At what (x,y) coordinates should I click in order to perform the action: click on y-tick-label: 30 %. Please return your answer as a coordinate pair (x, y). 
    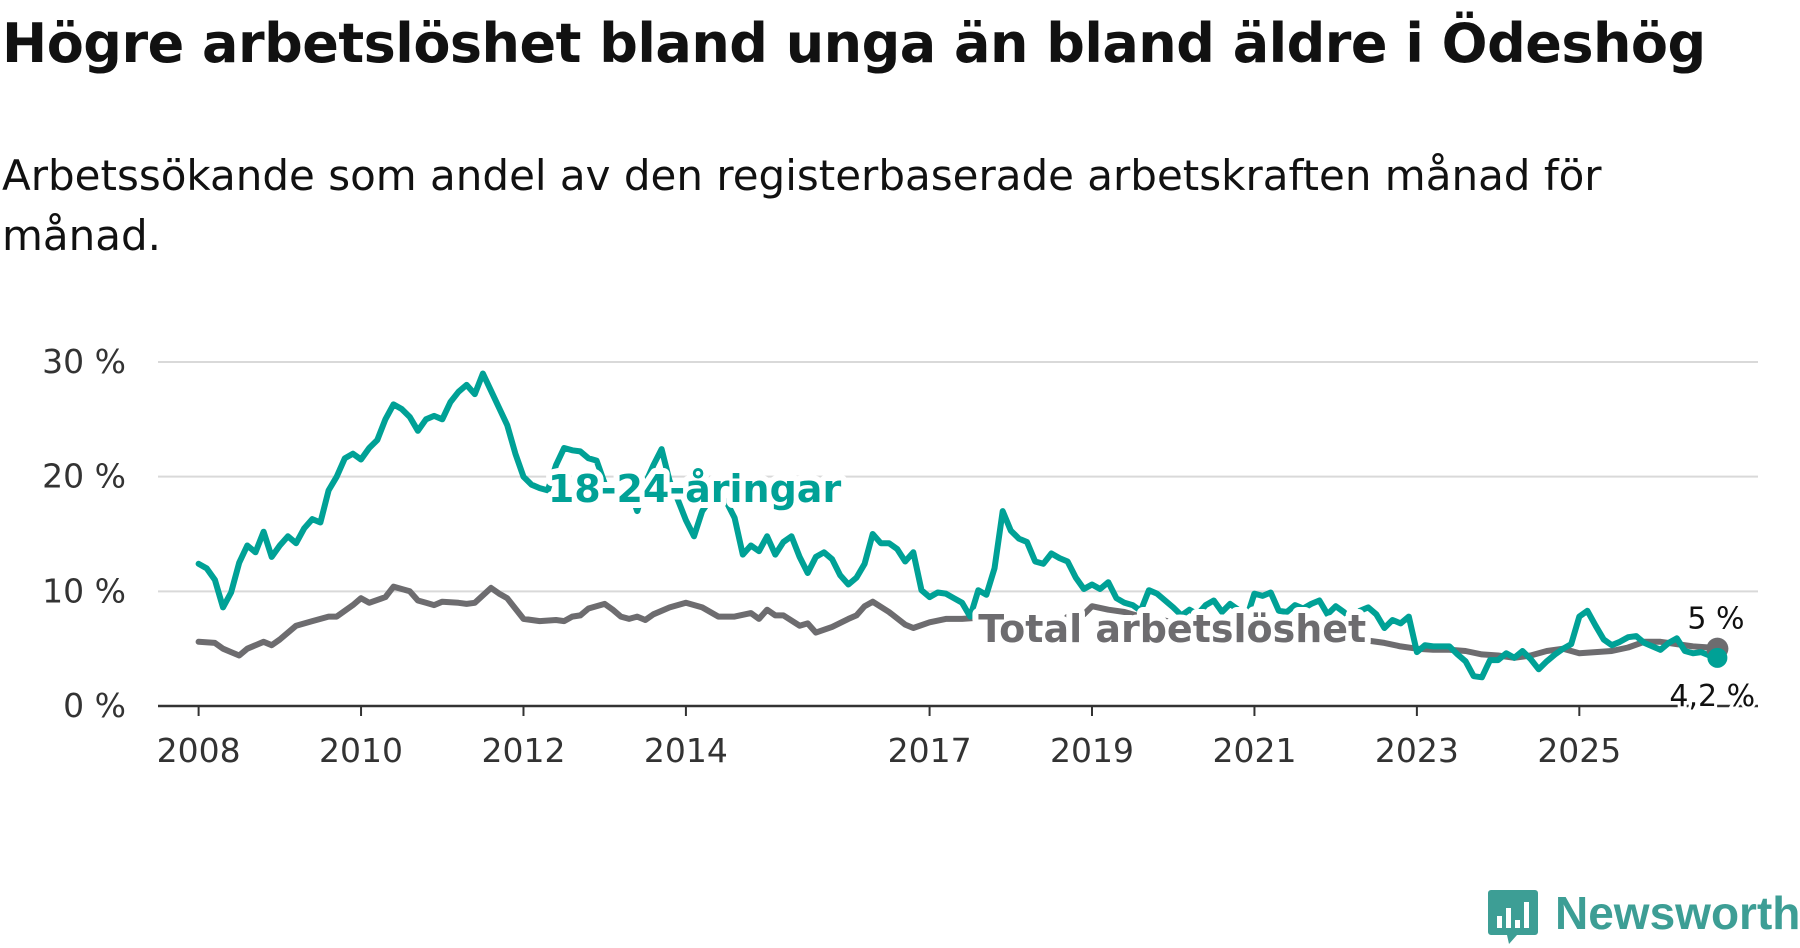
    Looking at the image, I should click on (84, 361).